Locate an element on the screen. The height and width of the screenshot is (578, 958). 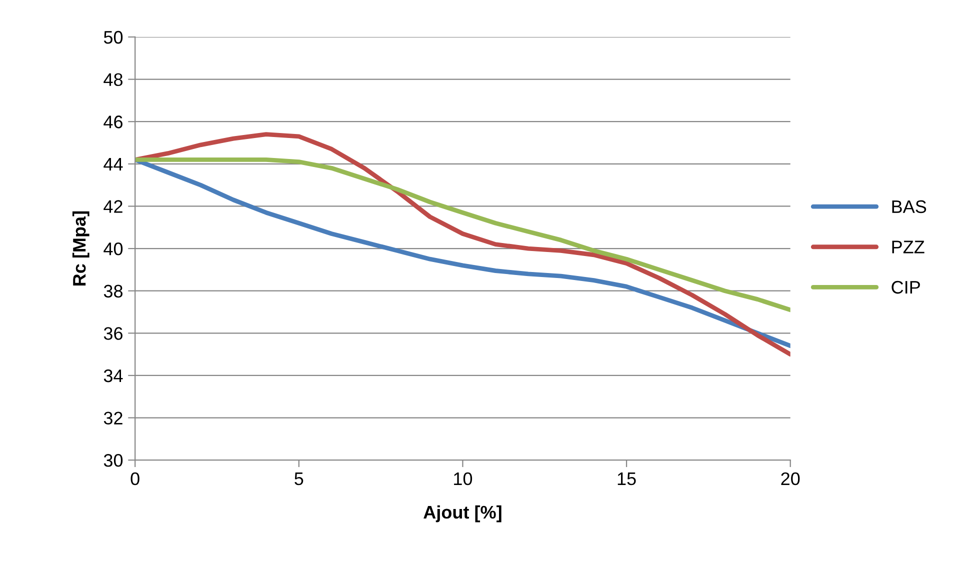
y-tick-label: 50 is located at coordinates (113, 37).